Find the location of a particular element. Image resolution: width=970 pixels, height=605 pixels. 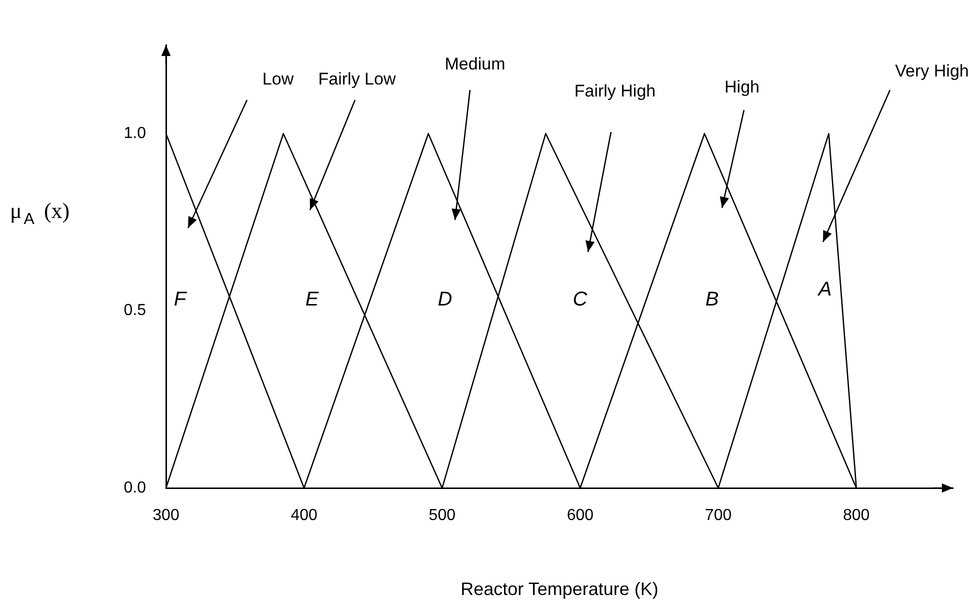

x-tick-label: 800 is located at coordinates (856, 515).